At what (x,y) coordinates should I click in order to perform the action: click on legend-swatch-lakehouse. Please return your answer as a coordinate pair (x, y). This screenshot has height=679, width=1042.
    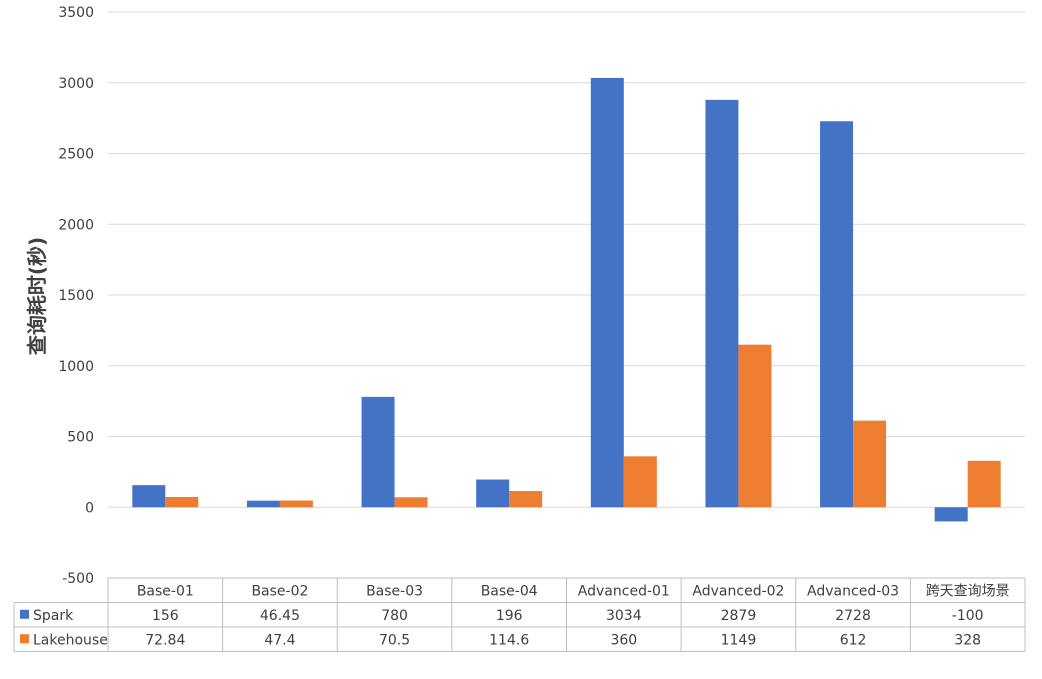
    Looking at the image, I should click on (24, 639).